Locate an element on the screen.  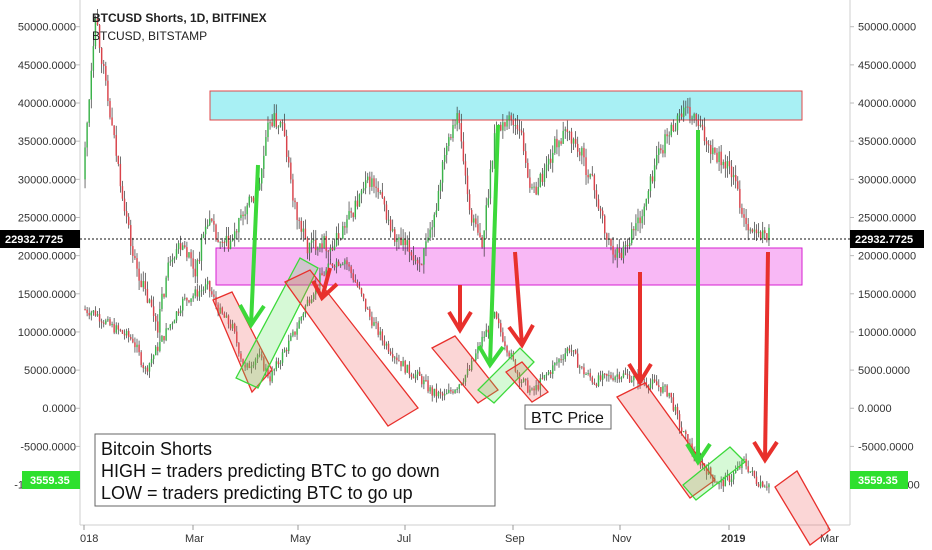
shorts-tag-left: 3559.35 is located at coordinates (51, 480).